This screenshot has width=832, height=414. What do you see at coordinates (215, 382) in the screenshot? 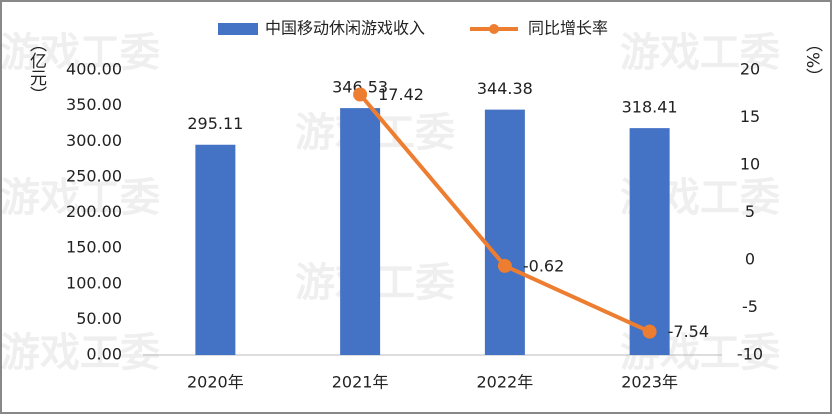
I see `x-tick-label: 2020年` at bounding box center [215, 382].